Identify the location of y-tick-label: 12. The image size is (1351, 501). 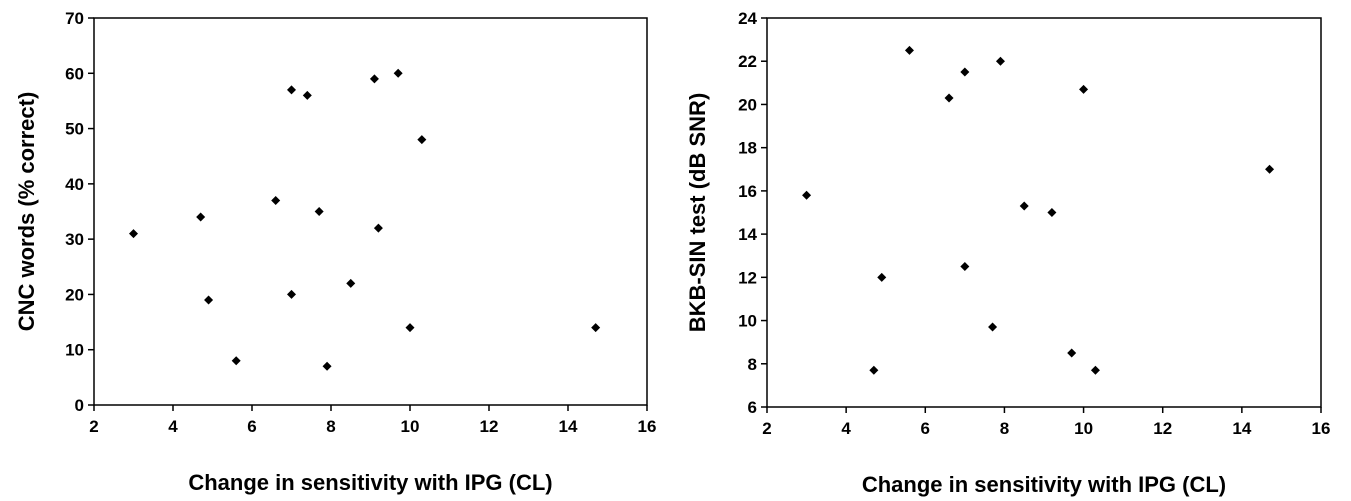
(747, 277).